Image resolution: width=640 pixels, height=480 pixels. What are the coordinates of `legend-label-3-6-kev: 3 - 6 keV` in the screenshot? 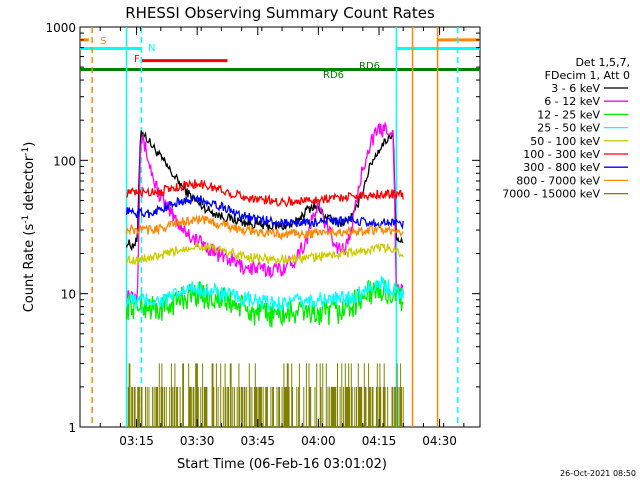 It's located at (575, 88).